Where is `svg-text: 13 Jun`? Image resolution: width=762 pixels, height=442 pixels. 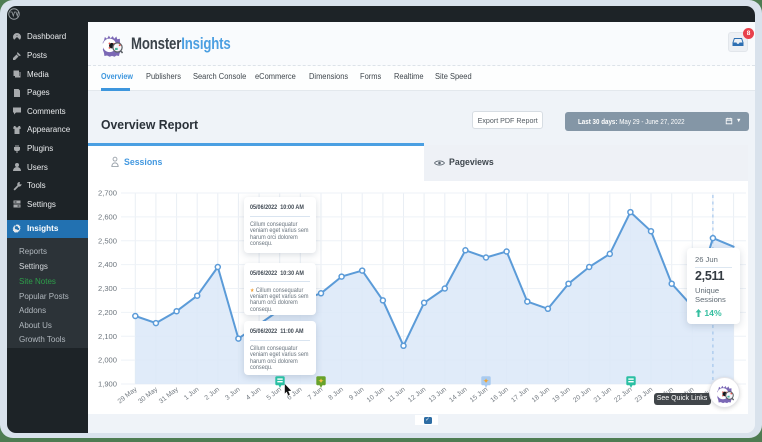
svg-text: 13 Jun is located at coordinates (438, 395).